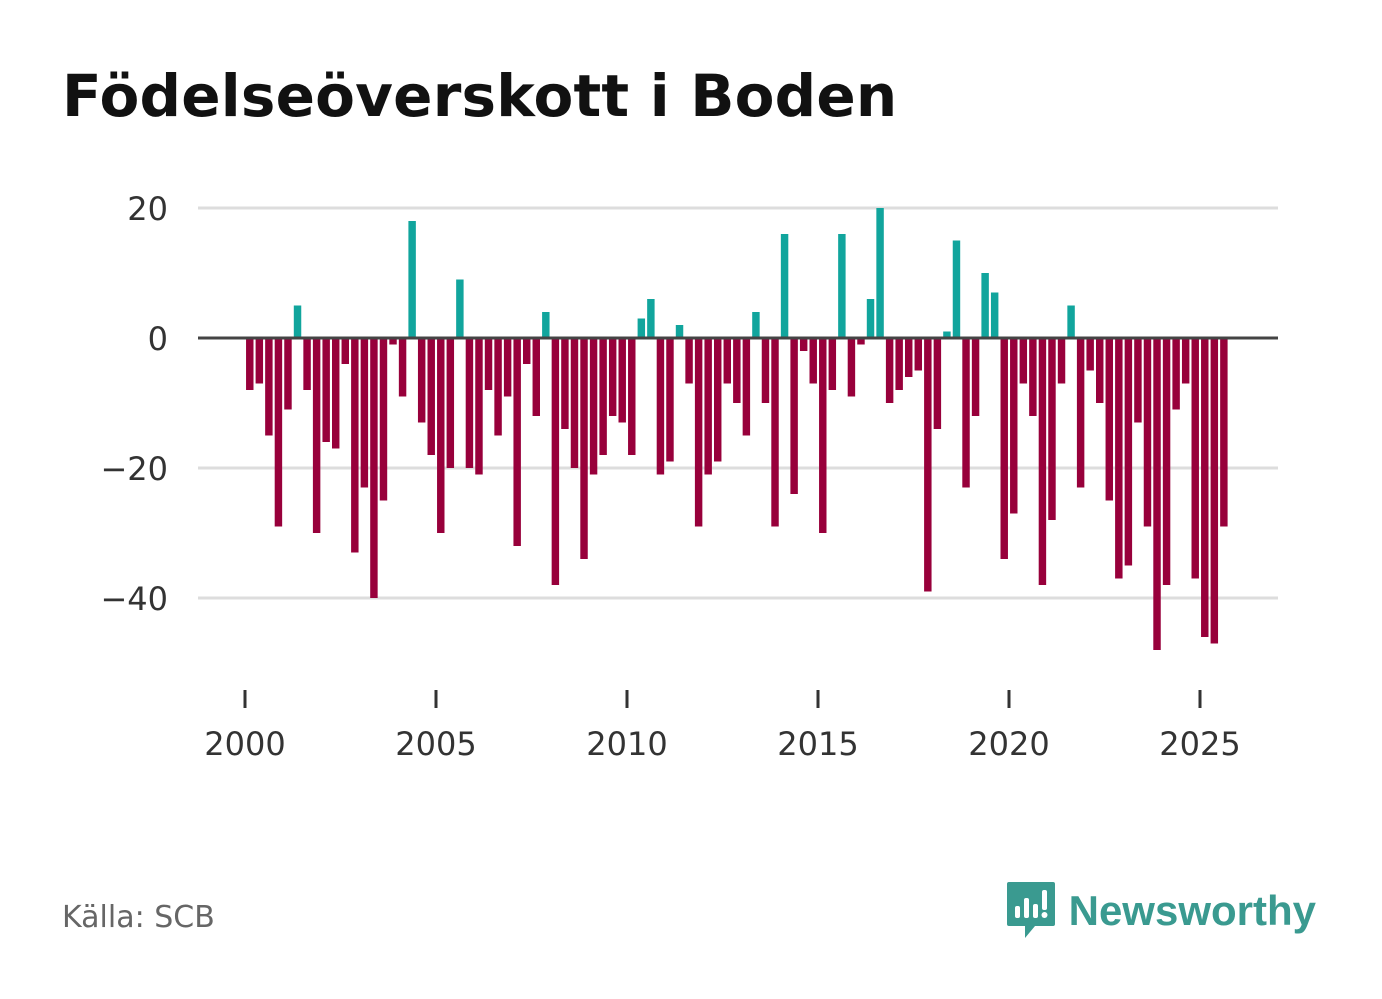  What do you see at coordinates (244, 744) in the screenshot?
I see `x-tick-label: 2000` at bounding box center [244, 744].